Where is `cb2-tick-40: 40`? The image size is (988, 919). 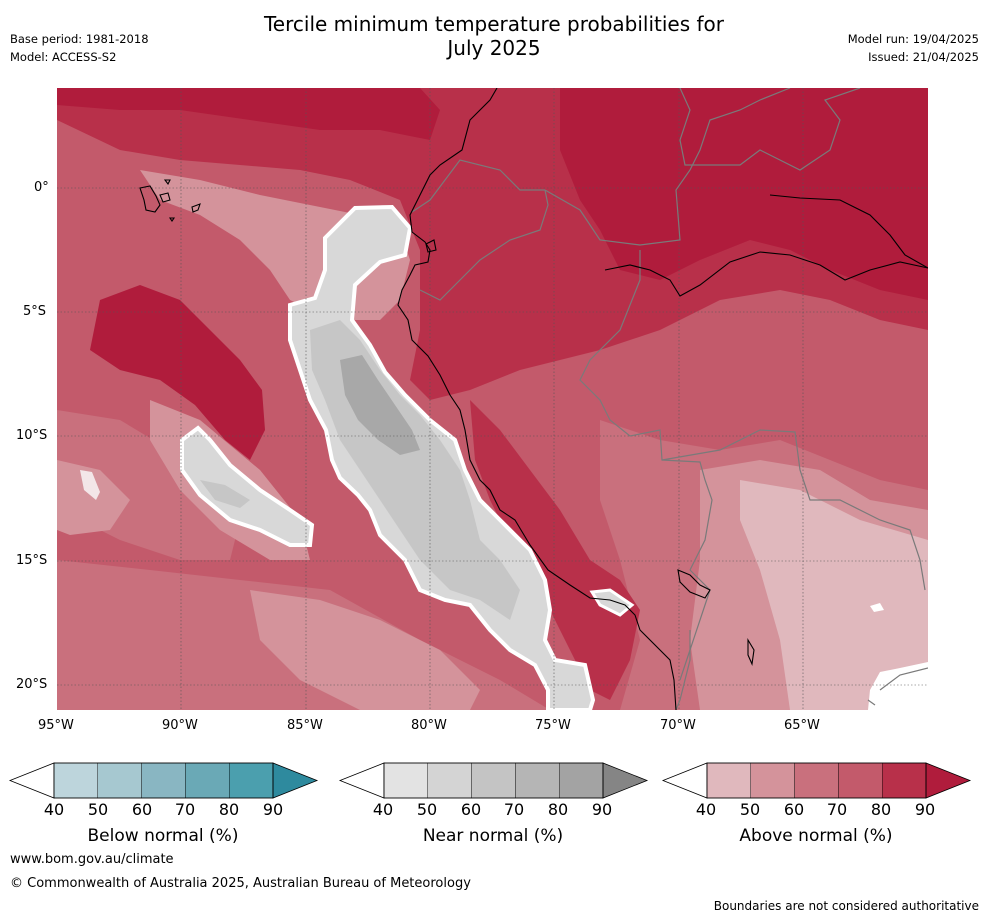
cb2-tick-40: 40 is located at coordinates (383, 809).